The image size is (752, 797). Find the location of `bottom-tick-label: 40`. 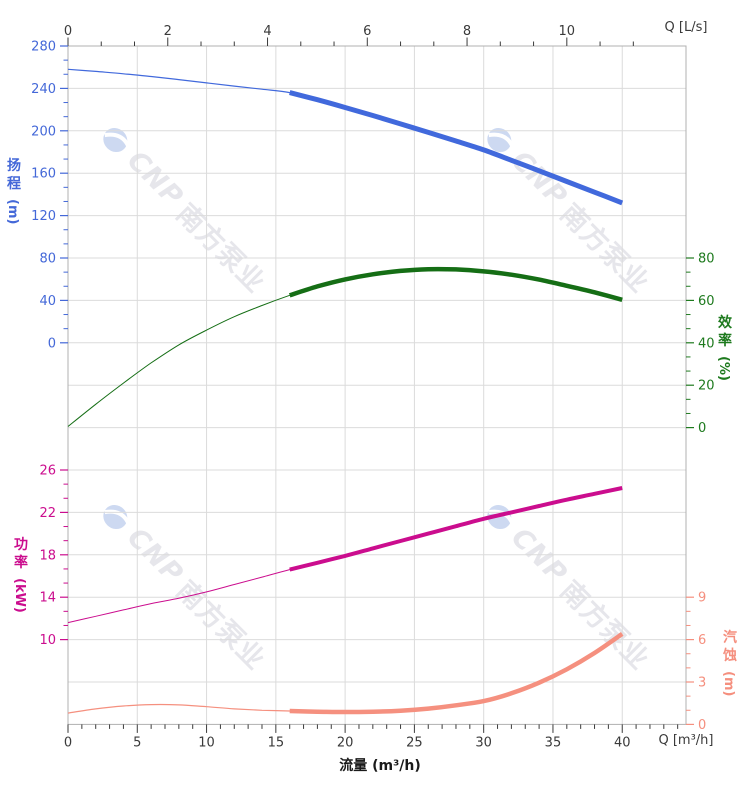

bottom-tick-label: 40 is located at coordinates (622, 742).